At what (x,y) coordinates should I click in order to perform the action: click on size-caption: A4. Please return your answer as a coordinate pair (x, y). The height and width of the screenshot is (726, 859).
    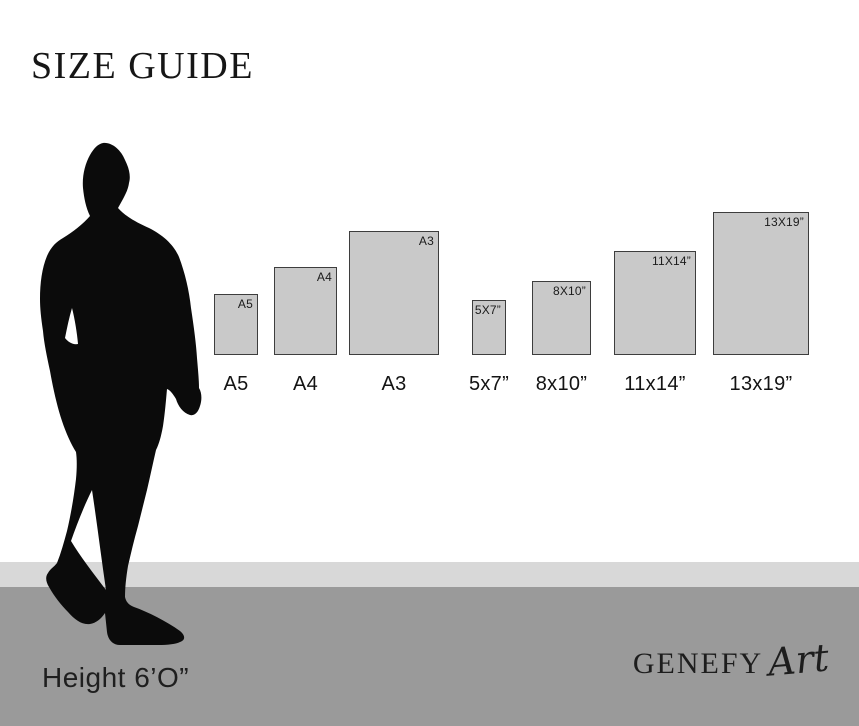
    Looking at the image, I should click on (305, 384).